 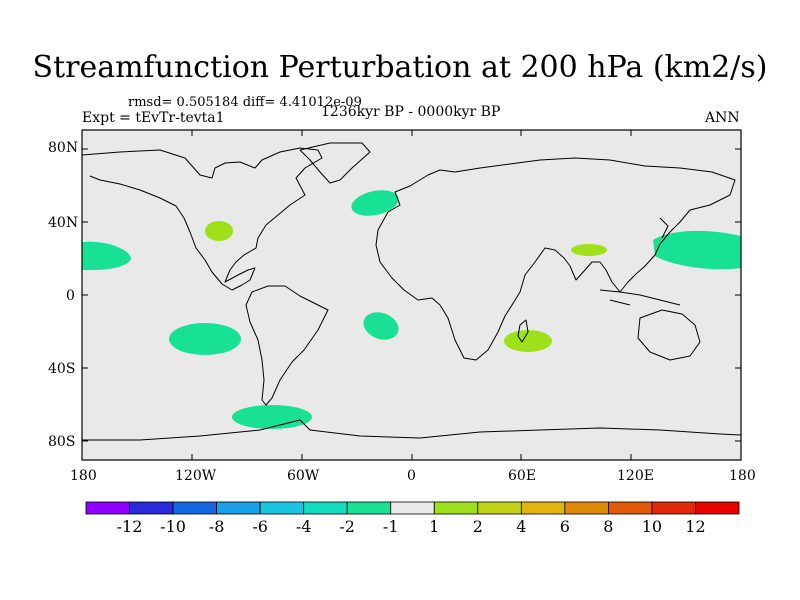 What do you see at coordinates (640, 297) in the screenshot?
I see `maritime-asia-coast` at bounding box center [640, 297].